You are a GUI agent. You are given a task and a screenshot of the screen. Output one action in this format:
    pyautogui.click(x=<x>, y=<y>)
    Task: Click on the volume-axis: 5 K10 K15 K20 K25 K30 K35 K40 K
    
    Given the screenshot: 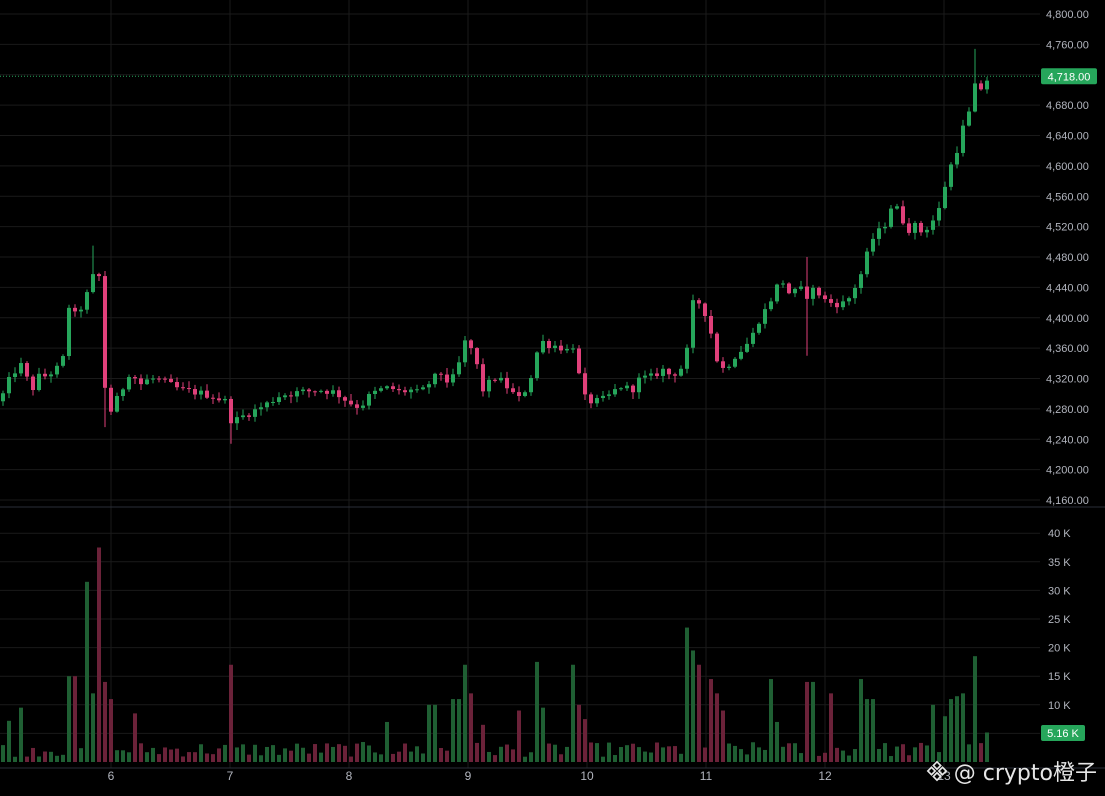 What is the action you would take?
    pyautogui.click(x=1059, y=634)
    